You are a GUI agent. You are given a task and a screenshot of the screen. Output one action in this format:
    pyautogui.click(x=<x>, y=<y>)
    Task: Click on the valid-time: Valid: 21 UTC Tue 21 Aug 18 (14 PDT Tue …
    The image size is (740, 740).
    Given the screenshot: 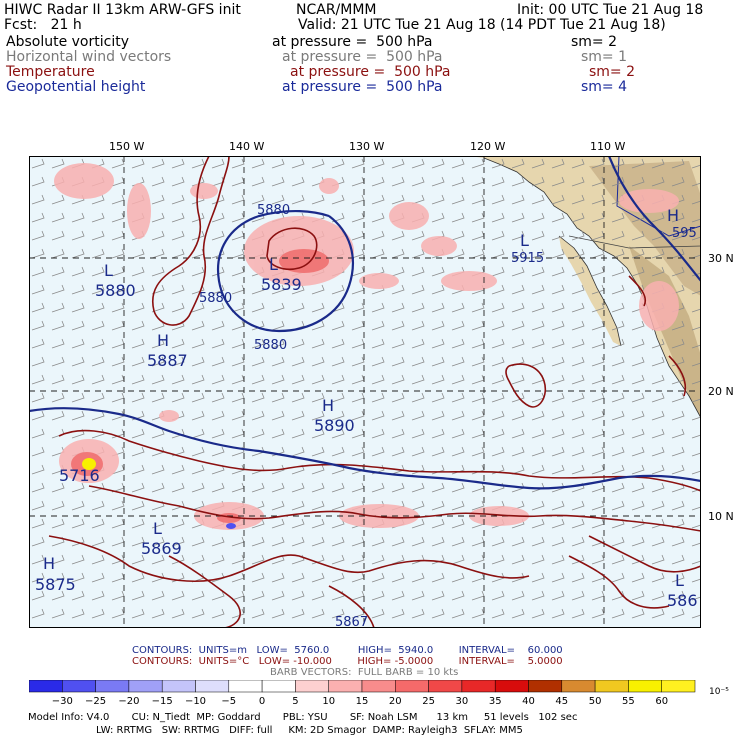 What is the action you would take?
    pyautogui.click(x=482, y=25)
    